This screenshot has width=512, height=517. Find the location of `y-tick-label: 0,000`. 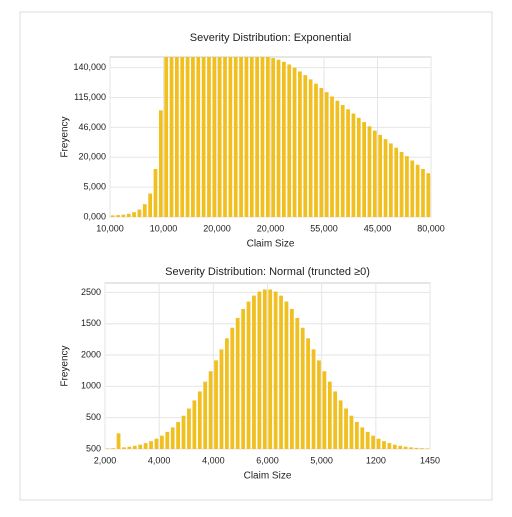

y-tick-label: 0,000 is located at coordinates (94, 216).